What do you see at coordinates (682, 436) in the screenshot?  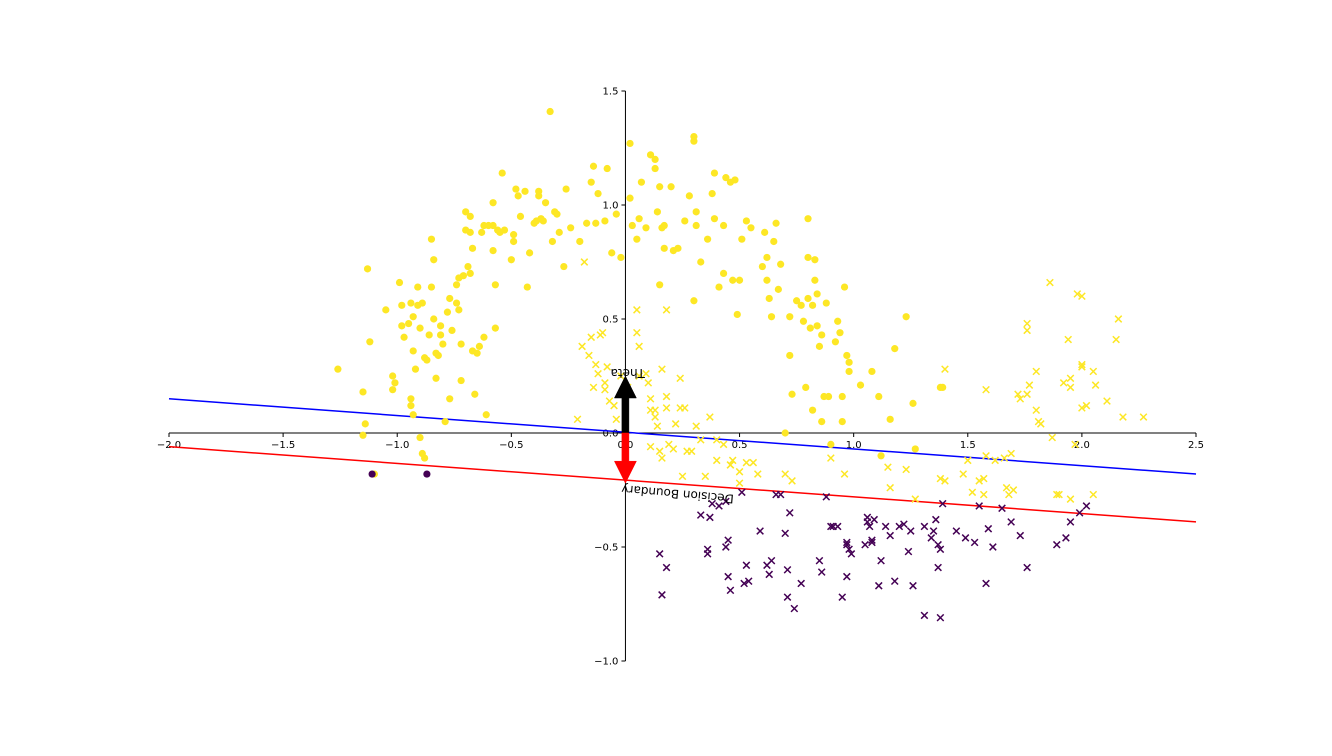 I see `blue-boundary-line` at bounding box center [682, 436].